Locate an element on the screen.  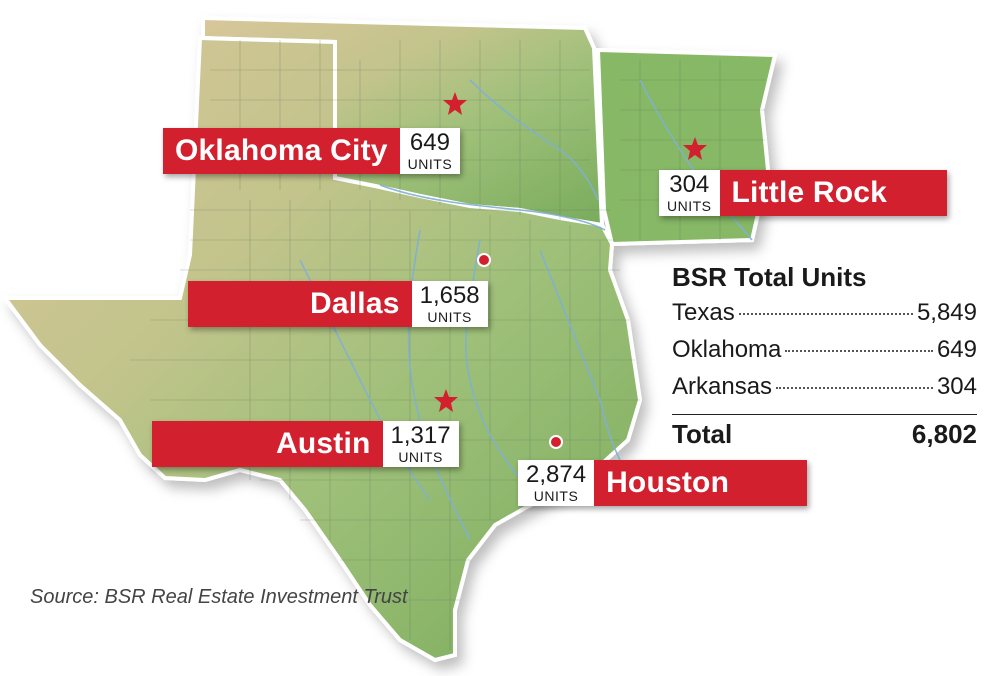
city-name: Austin is located at coordinates (267, 444).